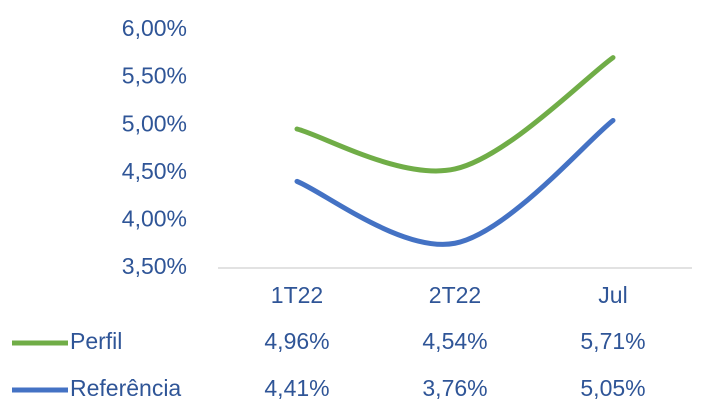 The width and height of the screenshot is (702, 403). Describe the element at coordinates (297, 295) in the screenshot. I see `x-tick-label: 1T22` at that location.